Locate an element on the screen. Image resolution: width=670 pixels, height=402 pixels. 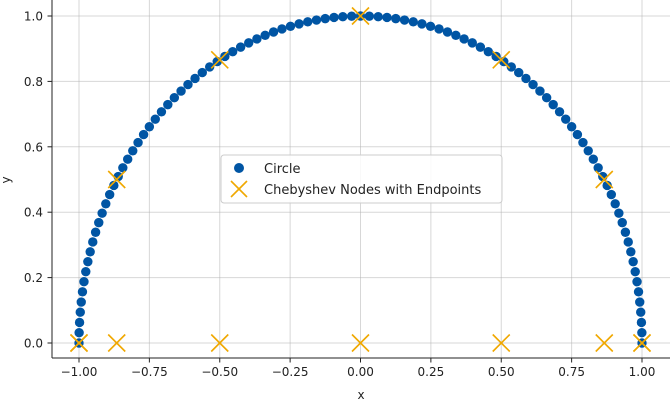
y-axis-label: y is located at coordinates (6, 179).